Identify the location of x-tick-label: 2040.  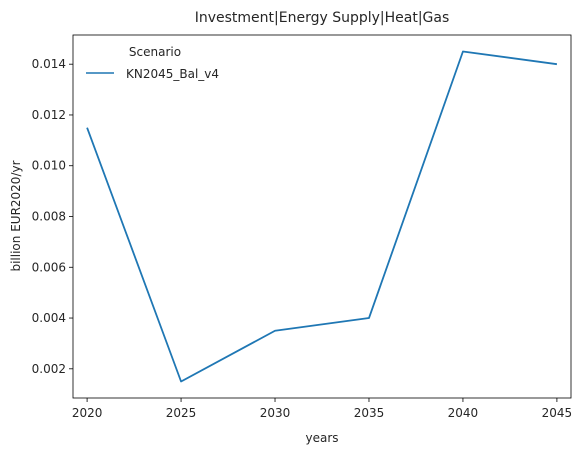
(463, 413).